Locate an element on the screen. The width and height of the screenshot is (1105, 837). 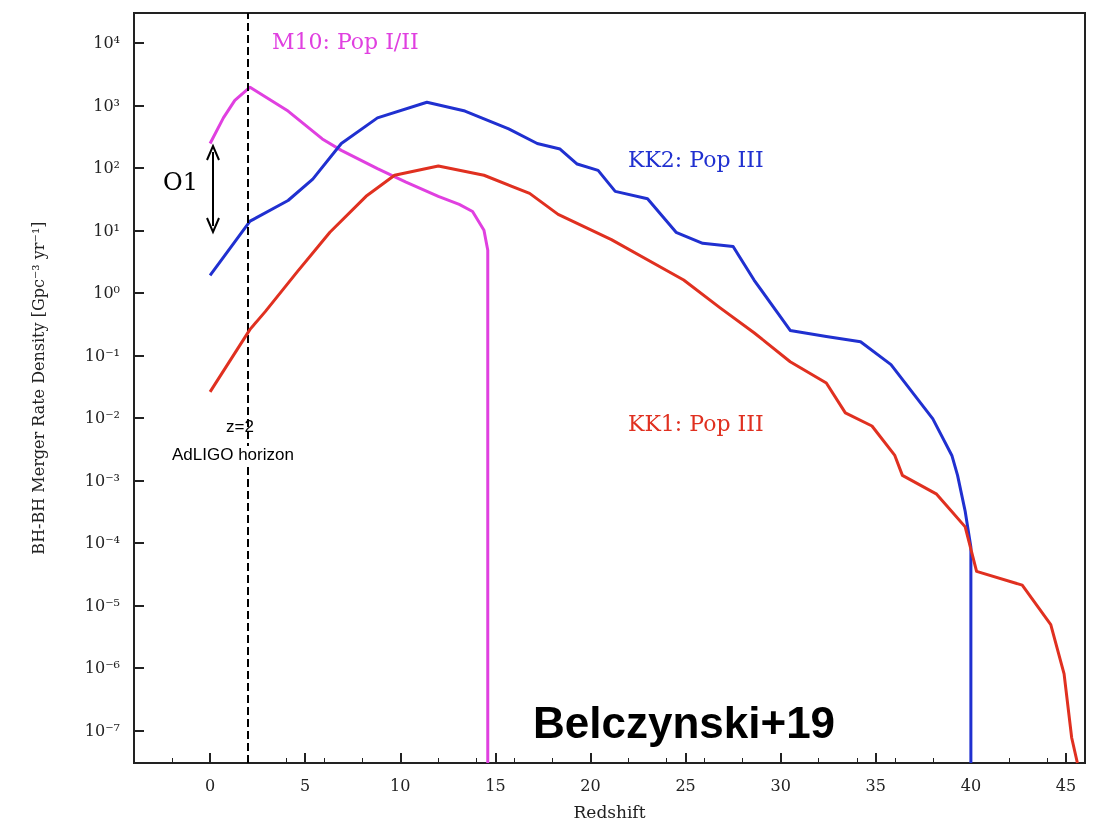
x-tick-label: 20 is located at coordinates (590, 785).